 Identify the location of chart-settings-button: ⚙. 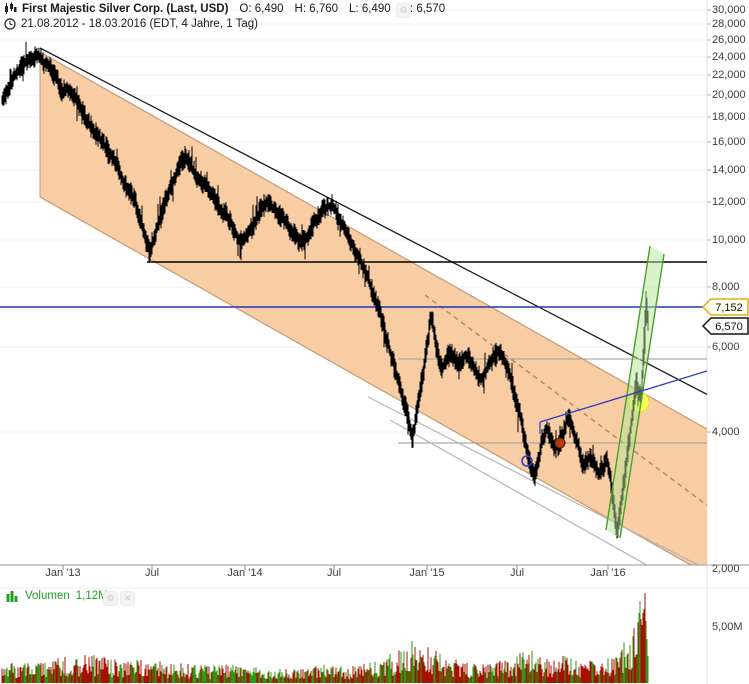
(403, 10).